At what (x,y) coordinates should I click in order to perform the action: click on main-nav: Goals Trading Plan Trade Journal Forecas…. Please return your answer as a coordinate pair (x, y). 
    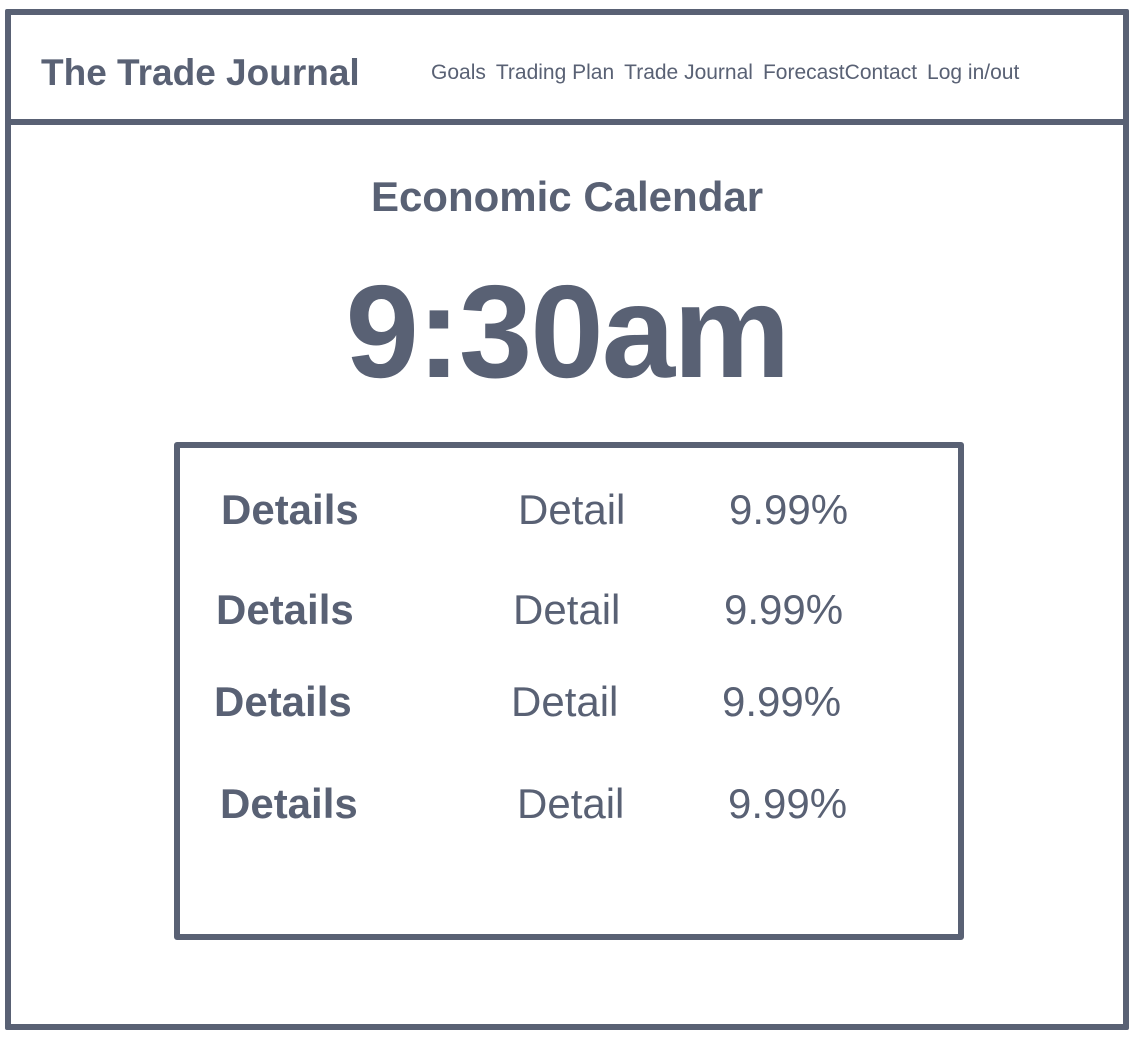
    Looking at the image, I should click on (725, 73).